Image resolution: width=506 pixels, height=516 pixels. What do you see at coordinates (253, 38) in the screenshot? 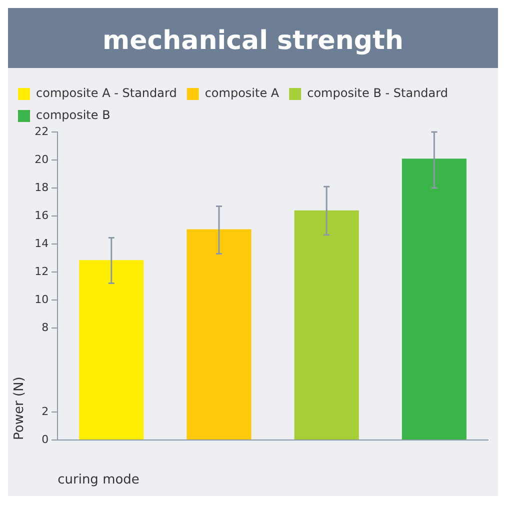
I see `chart-title: mechanical strength` at bounding box center [253, 38].